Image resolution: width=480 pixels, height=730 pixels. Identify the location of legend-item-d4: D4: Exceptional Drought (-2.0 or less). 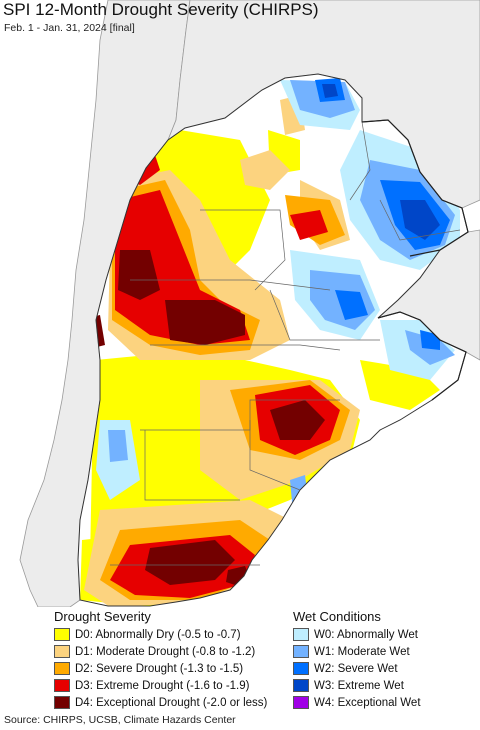
(160, 702).